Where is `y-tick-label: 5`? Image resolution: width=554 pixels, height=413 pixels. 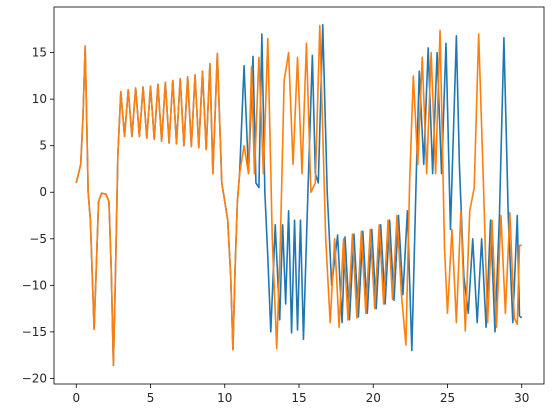 y-tick-label: 5 is located at coordinates (43, 146).